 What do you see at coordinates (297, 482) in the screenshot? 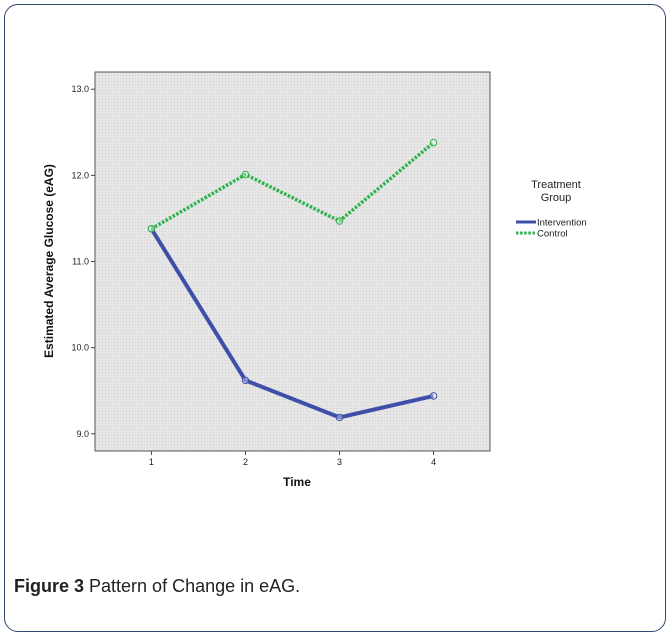
I see `x-axis-title: Time` at bounding box center [297, 482].